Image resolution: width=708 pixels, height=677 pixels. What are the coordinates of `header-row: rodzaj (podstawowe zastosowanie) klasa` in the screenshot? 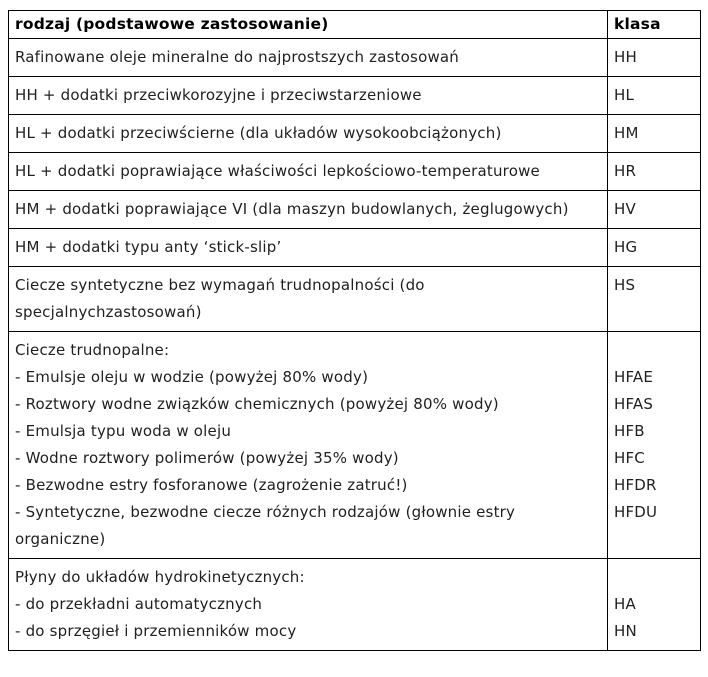 It's located at (354, 24).